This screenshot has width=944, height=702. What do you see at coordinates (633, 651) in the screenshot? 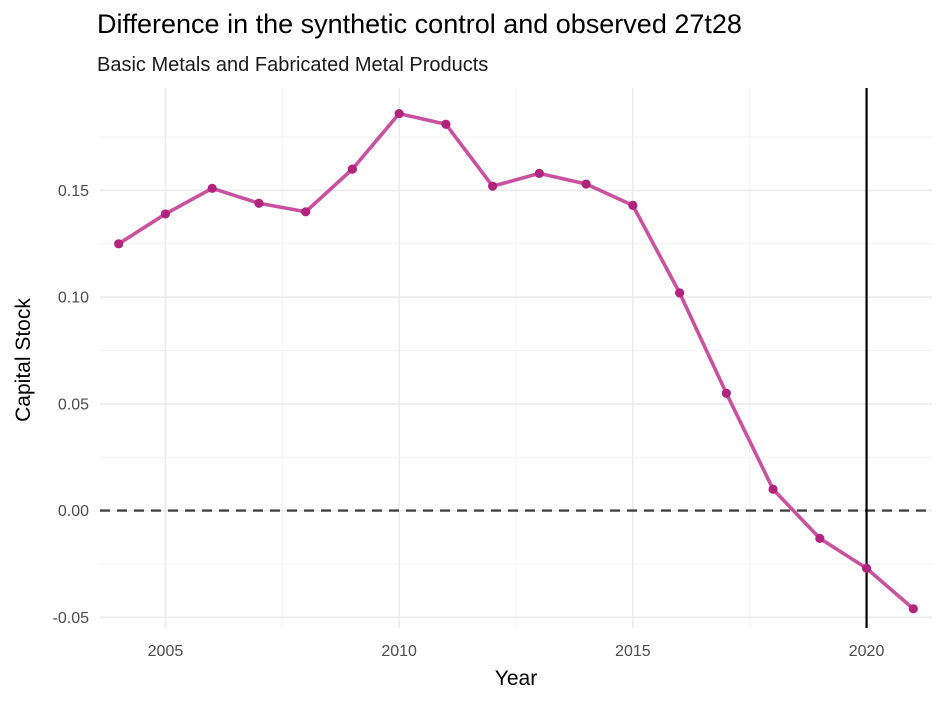
I see `x-tick-label: 2015` at bounding box center [633, 651].